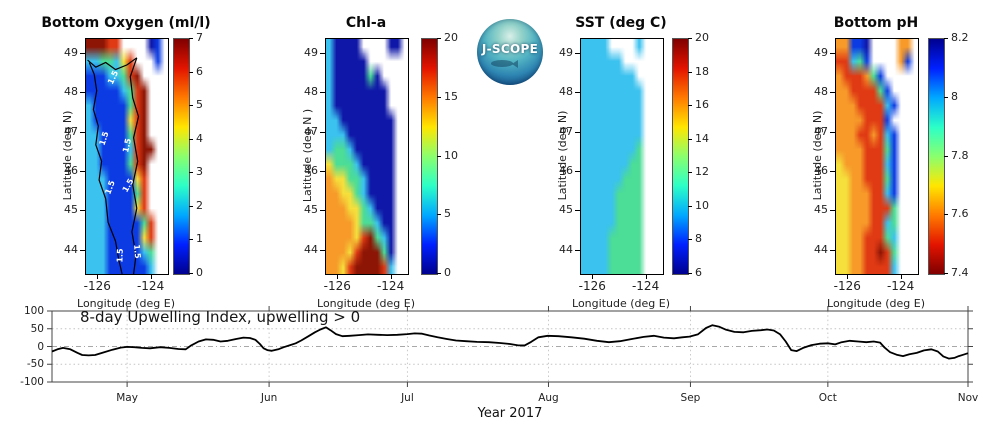  I want to click on upwelling-y-tick-label: 50, so click(37, 328).